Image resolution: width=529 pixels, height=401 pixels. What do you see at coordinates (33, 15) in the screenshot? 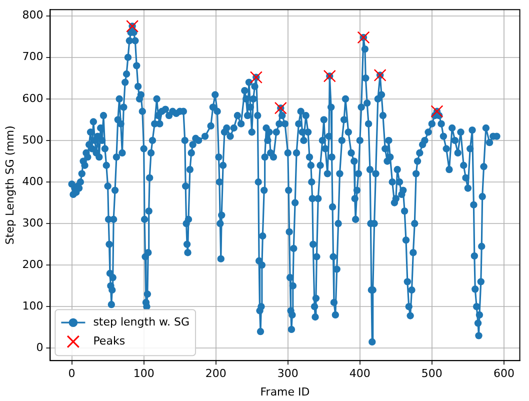
I see `y-tick-label: 800` at bounding box center [33, 15].